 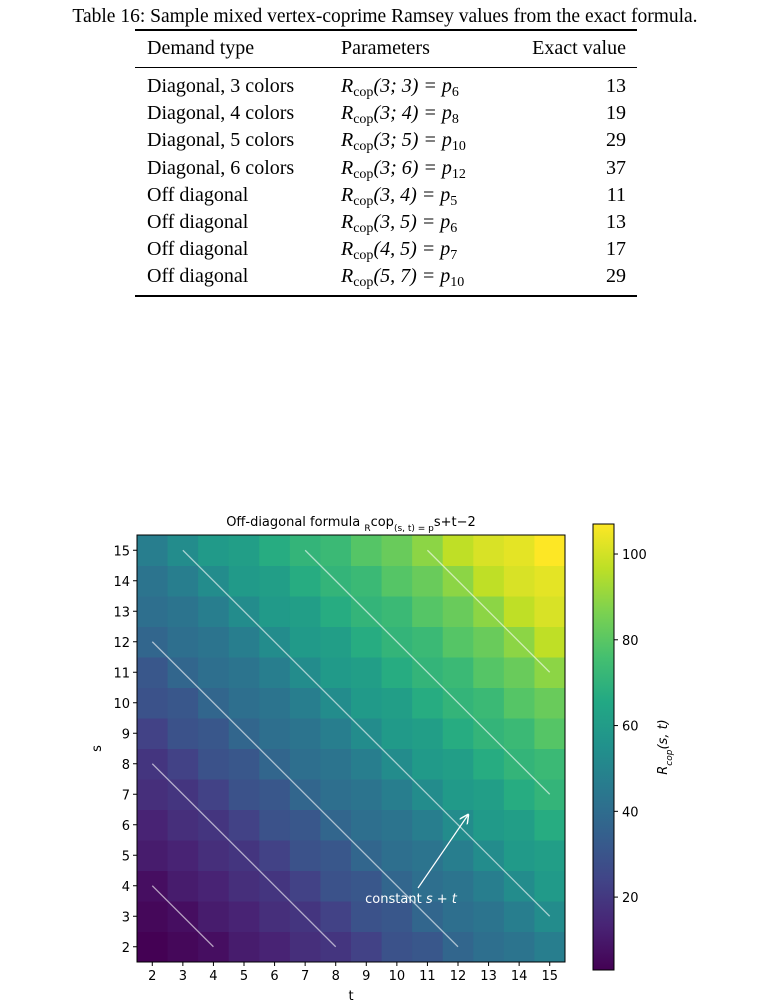 What do you see at coordinates (126, 795) in the screenshot?
I see `y-tick-label: 7` at bounding box center [126, 795].